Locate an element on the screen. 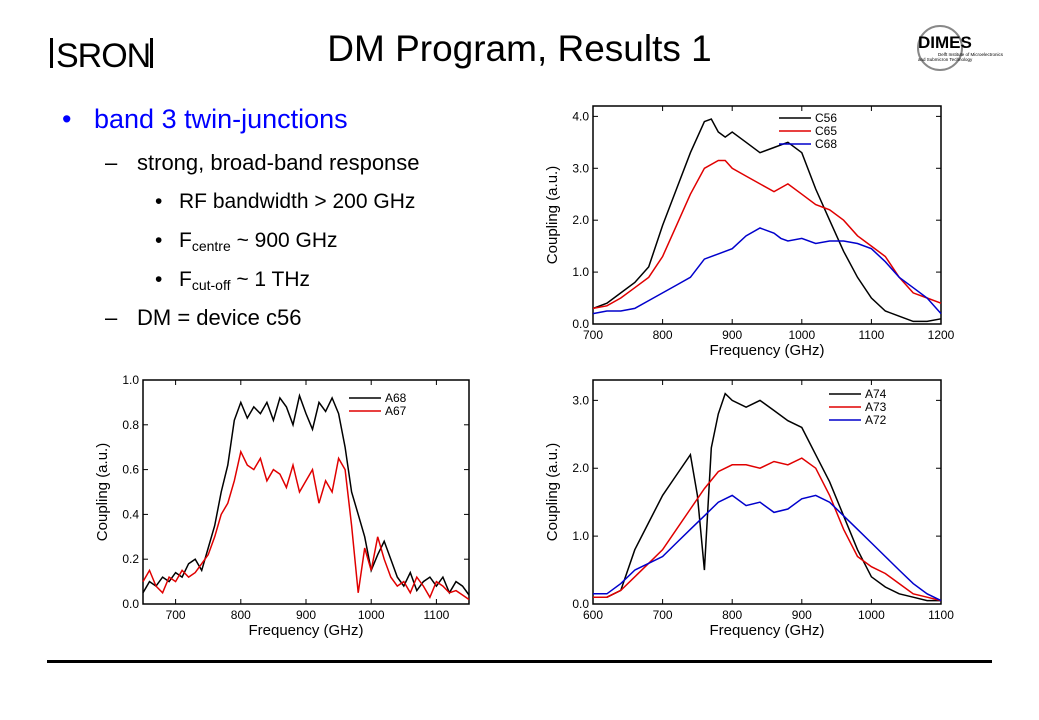 This screenshot has height=720, width=1039. legend-label: A67 is located at coordinates (396, 411).